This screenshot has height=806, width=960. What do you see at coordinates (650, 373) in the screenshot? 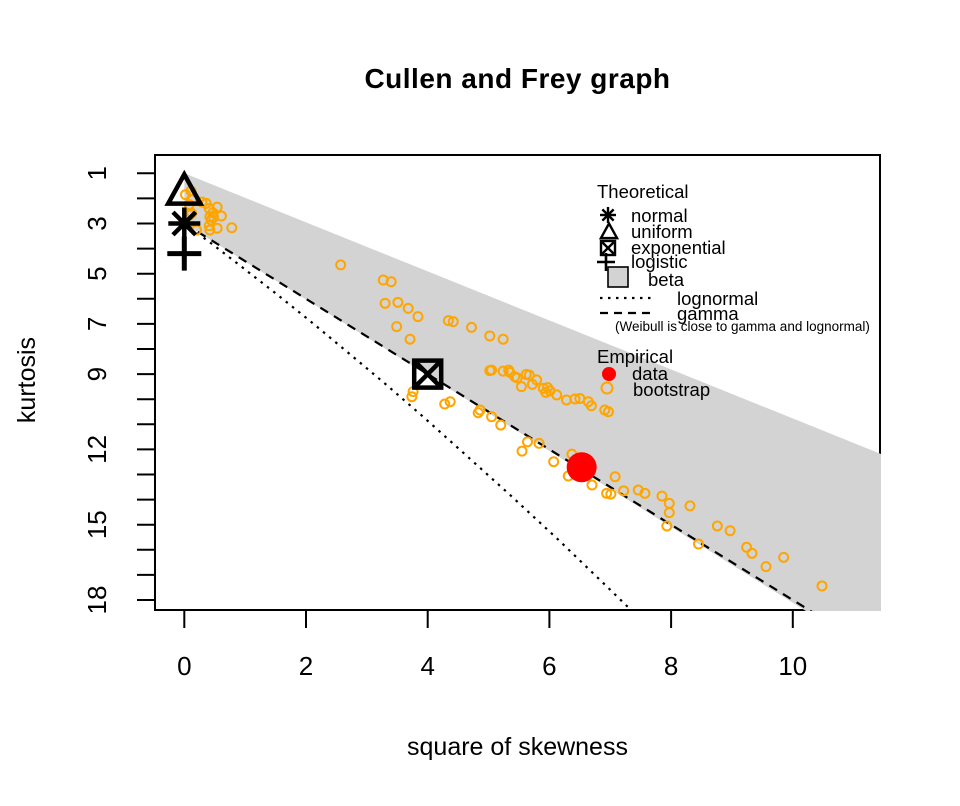
I see `legend-label-data: data` at bounding box center [650, 373].